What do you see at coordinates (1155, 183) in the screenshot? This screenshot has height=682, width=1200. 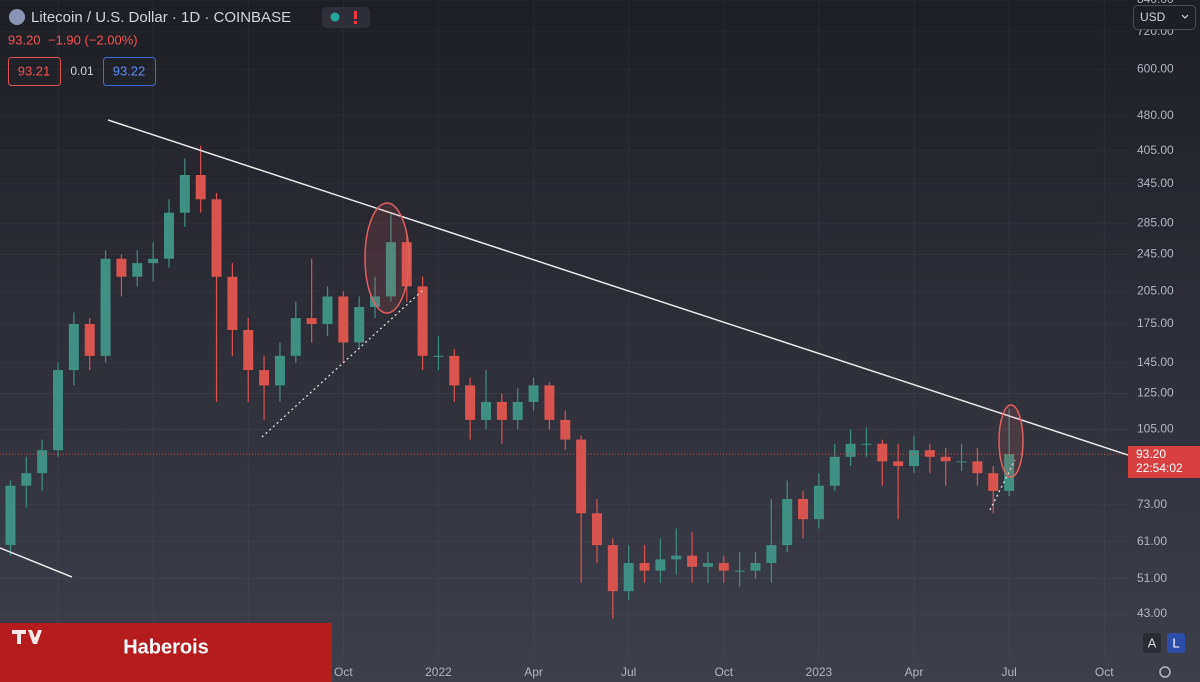 I see `y-tick-label: 345.00` at bounding box center [1155, 183].